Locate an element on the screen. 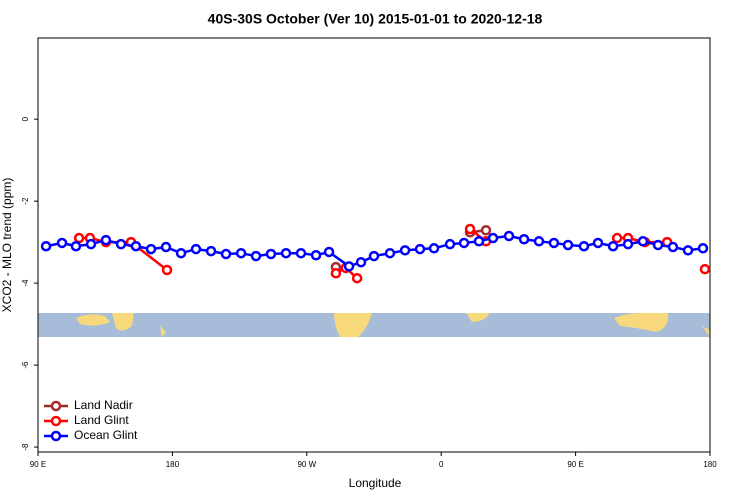 The width and height of the screenshot is (750, 500). plot-marks is located at coordinates (375, 253).